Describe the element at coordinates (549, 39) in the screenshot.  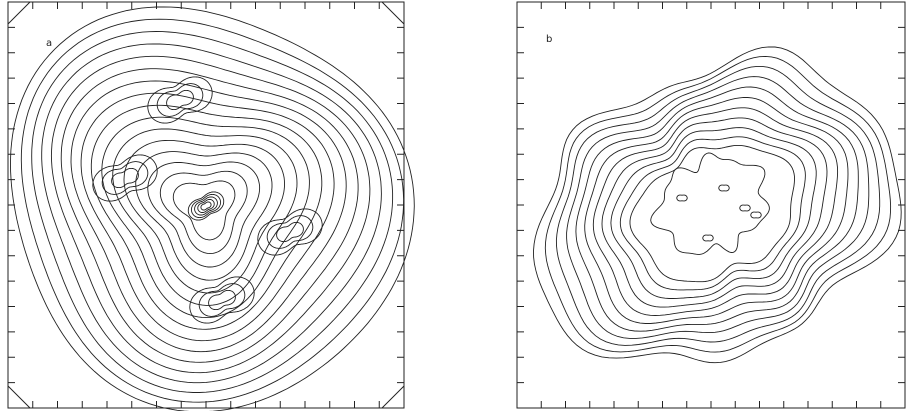
I see `panel-label: b` at that location.